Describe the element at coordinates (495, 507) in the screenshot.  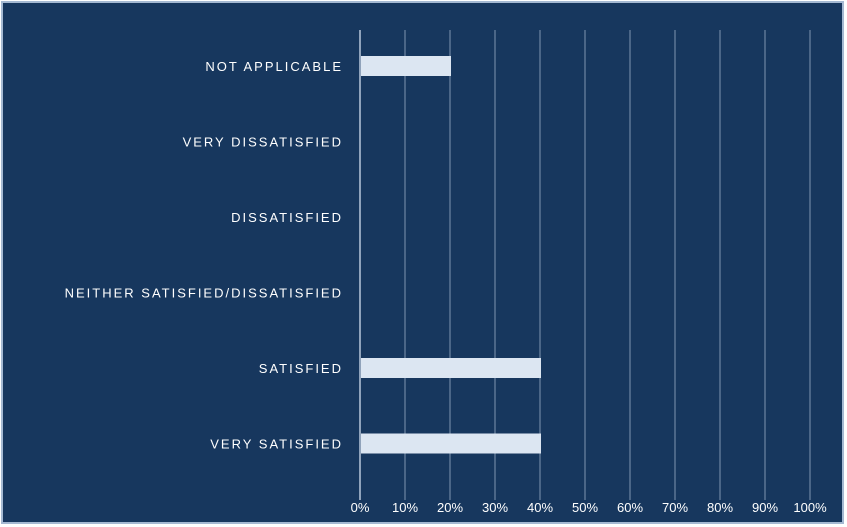
I see `x-tick-label: 30%` at that location.